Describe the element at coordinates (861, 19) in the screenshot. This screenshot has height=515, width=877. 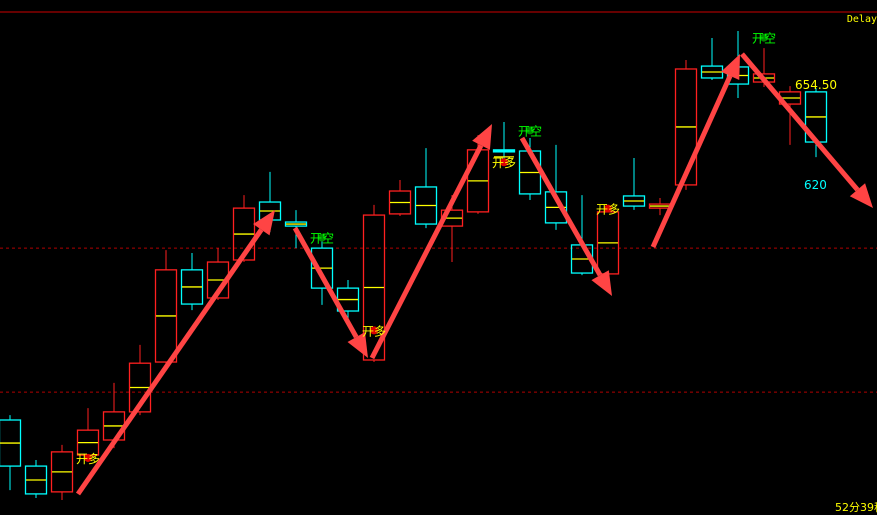
I see `delay-label: Delay` at that location.